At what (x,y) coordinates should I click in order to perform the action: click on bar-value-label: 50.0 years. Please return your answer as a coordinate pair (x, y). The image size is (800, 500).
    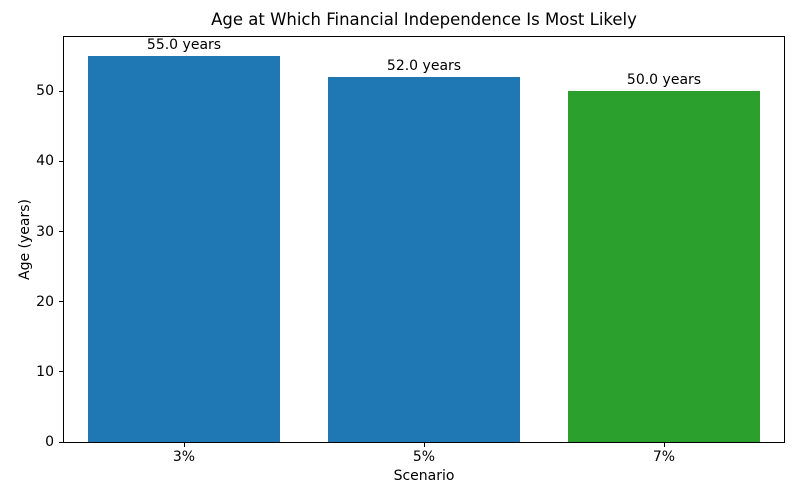
    Looking at the image, I should click on (664, 80).